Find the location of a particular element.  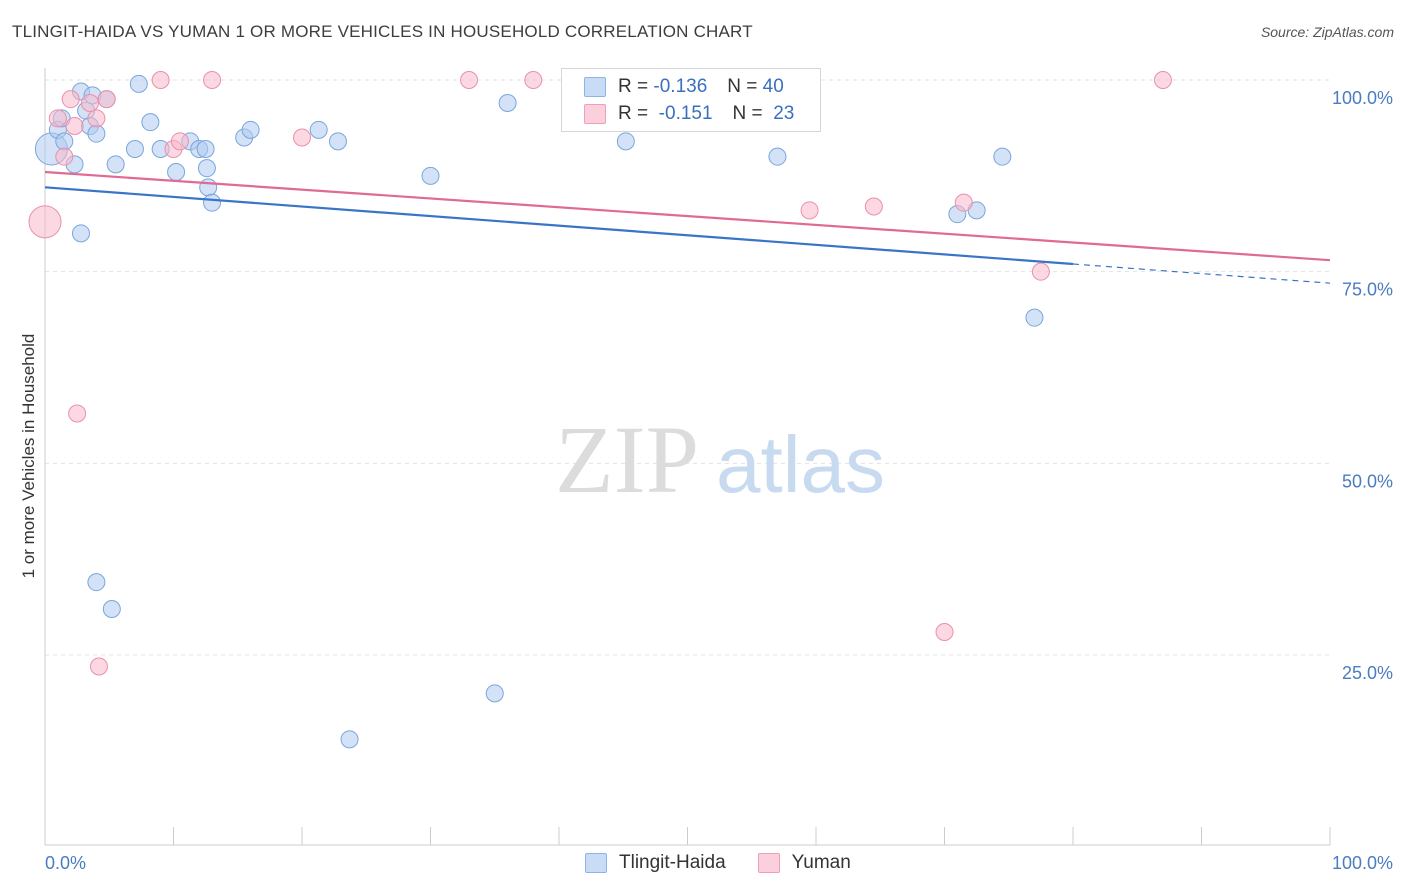

y-tick-label: 75.0% is located at coordinates (1367, 290).